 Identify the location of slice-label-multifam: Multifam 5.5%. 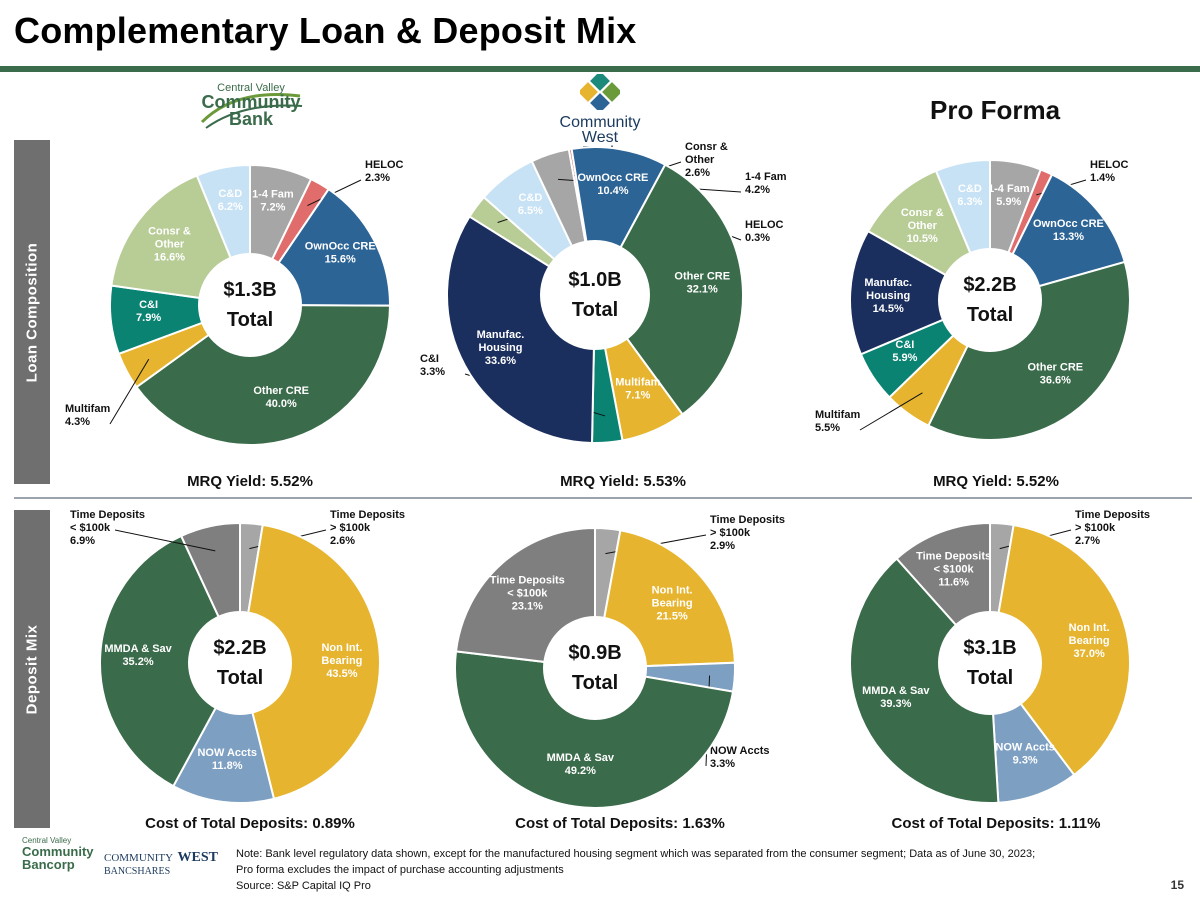
(837, 421).